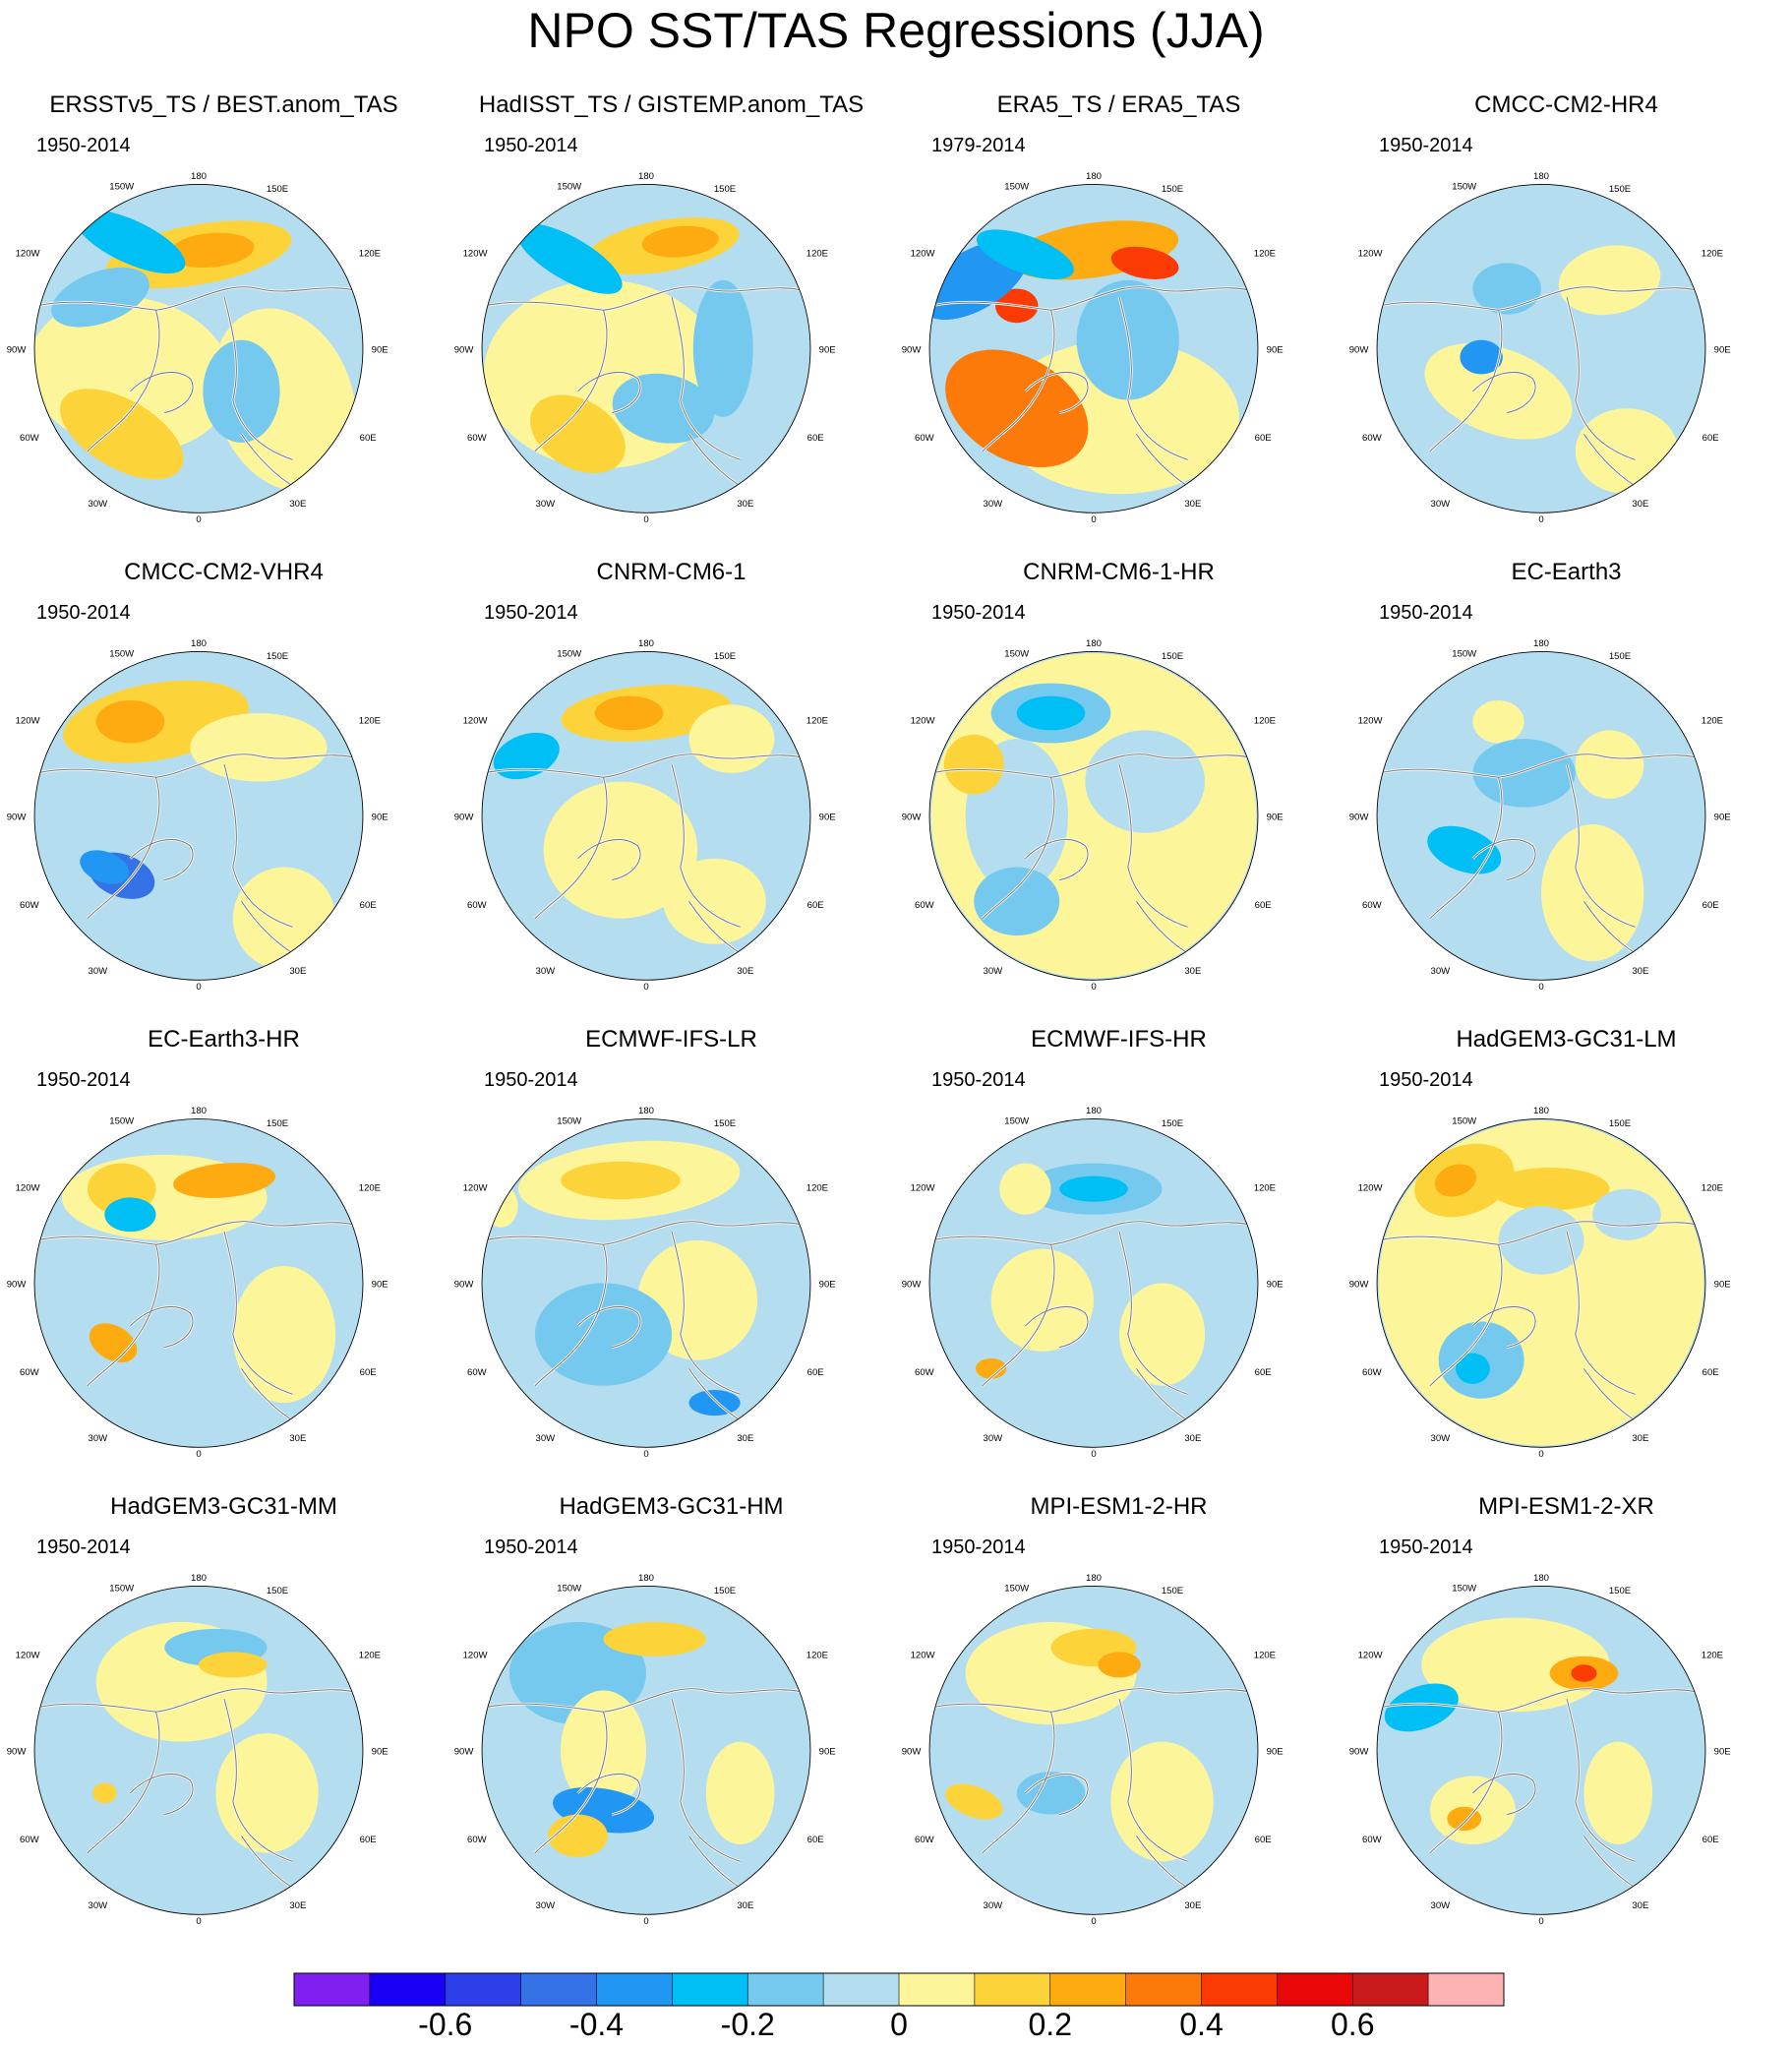  What do you see at coordinates (896, 30) in the screenshot?
I see `figure-title: NPO SST/TAS Regressions (JJA)` at bounding box center [896, 30].